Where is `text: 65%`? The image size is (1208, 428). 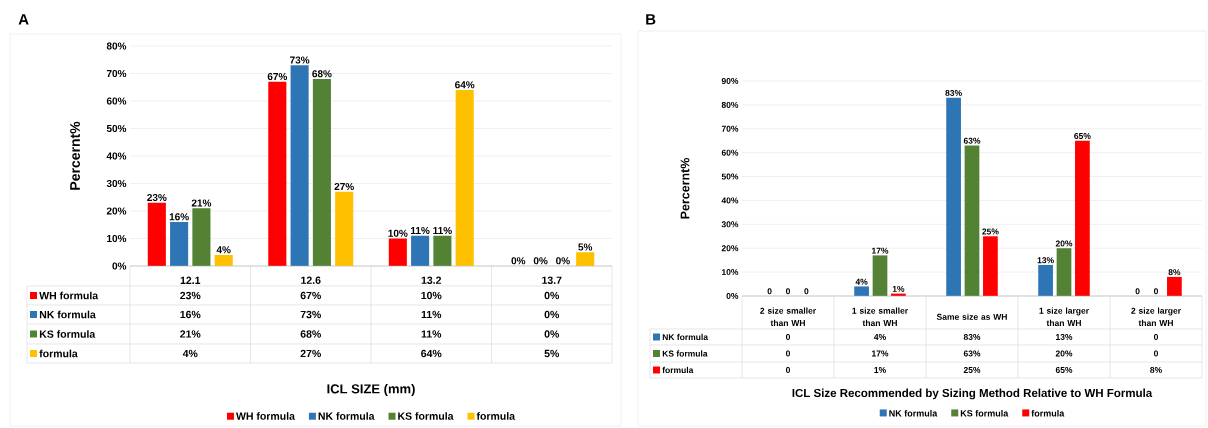
text: 65% is located at coordinates (1082, 136).